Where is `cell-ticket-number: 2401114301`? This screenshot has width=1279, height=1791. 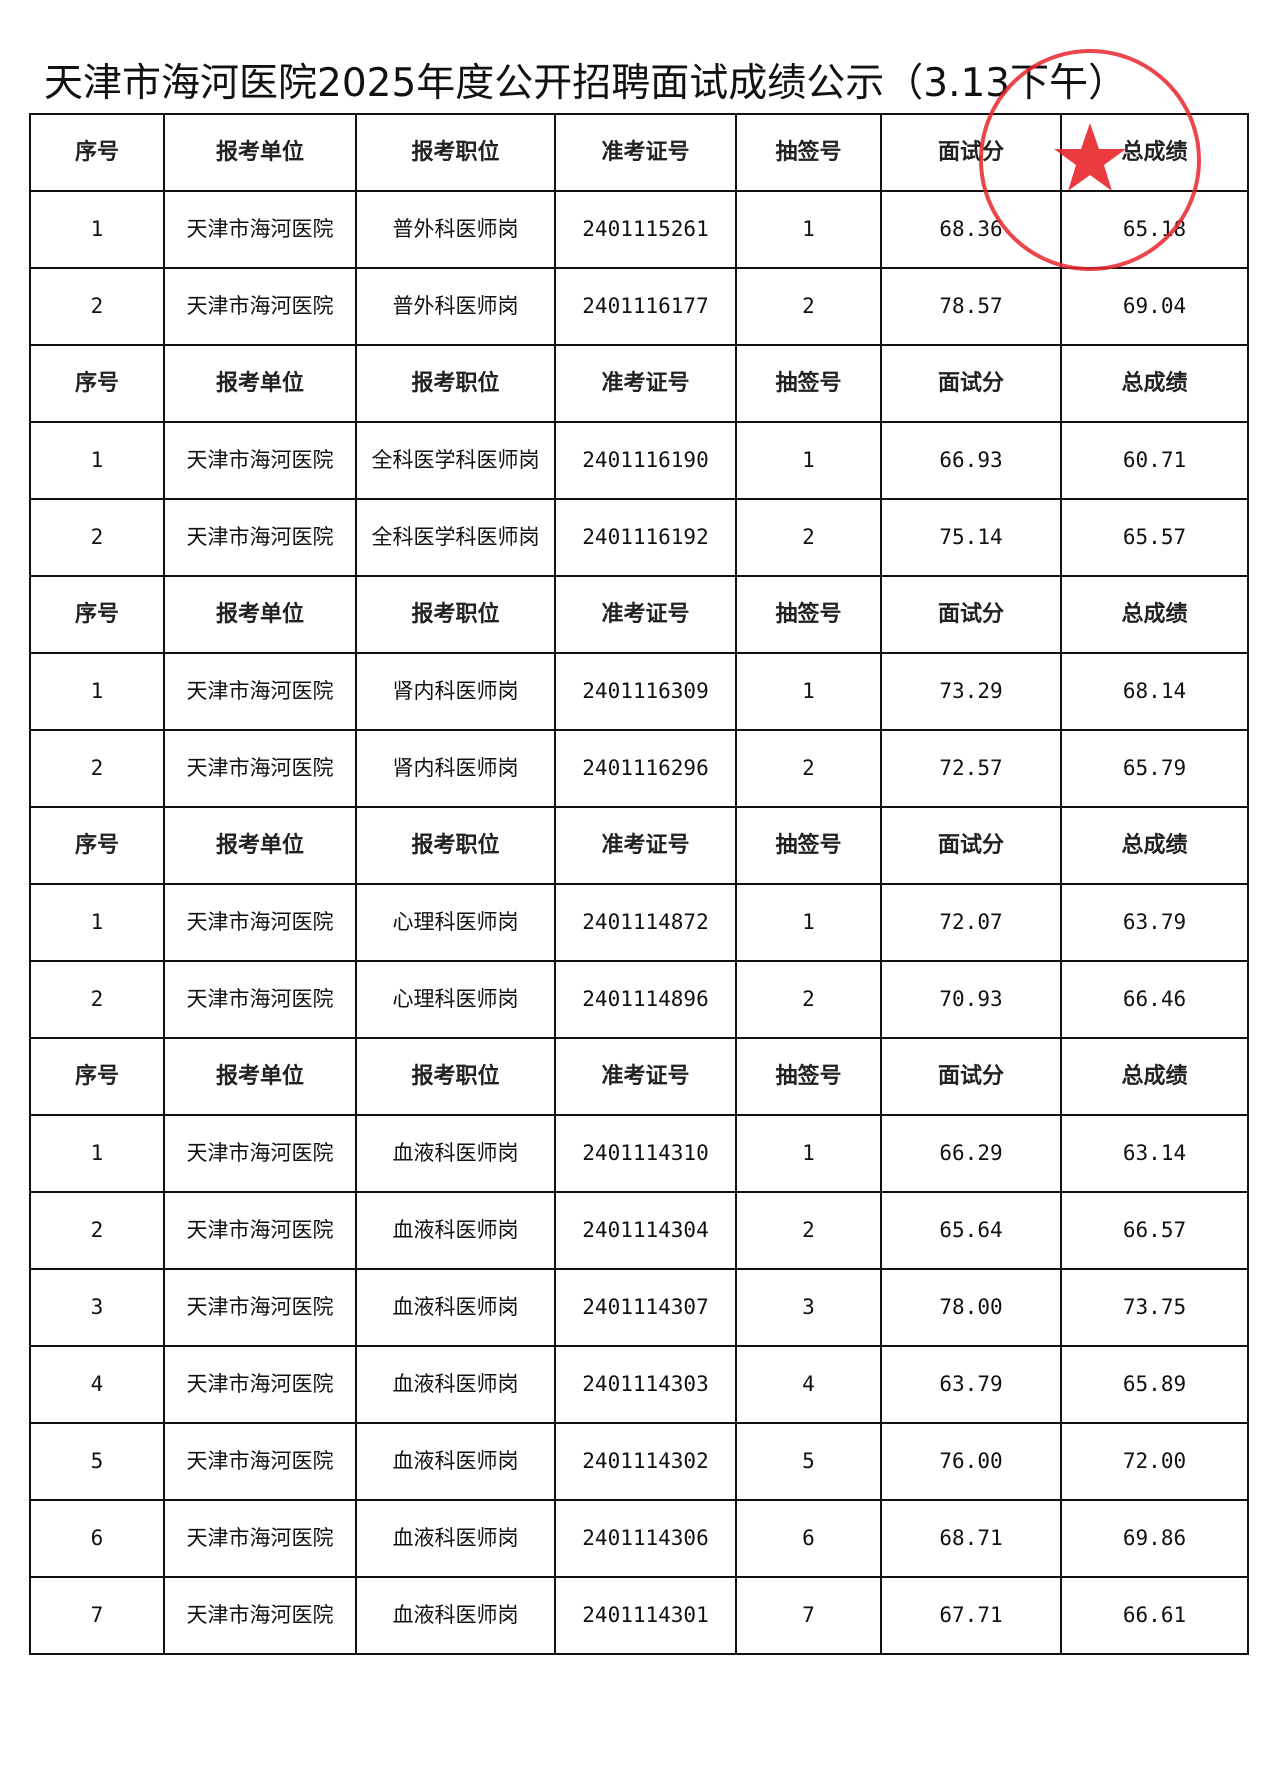
cell-ticket-number: 2401114301 is located at coordinates (645, 1615).